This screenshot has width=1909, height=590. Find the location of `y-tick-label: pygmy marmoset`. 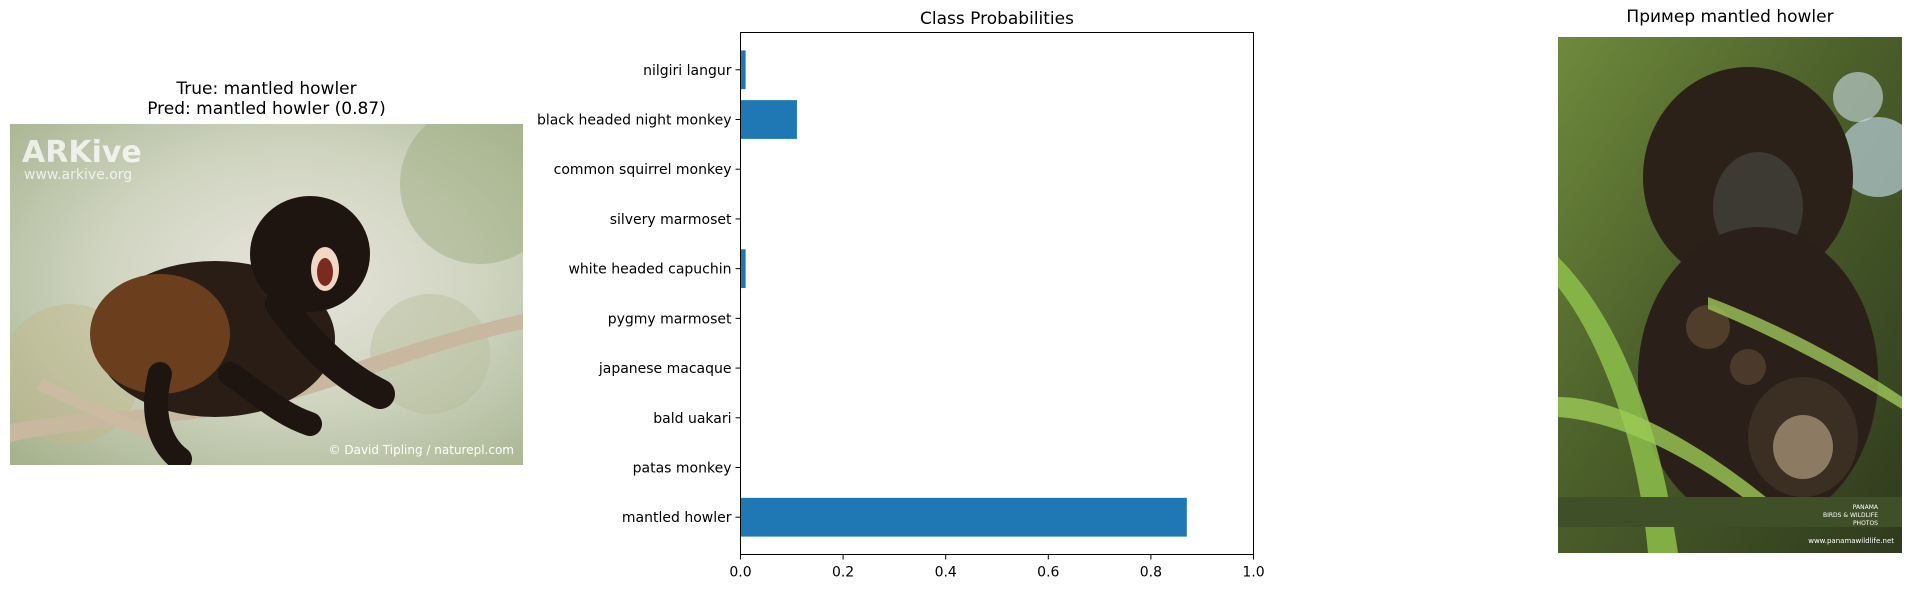

y-tick-label: pygmy marmoset is located at coordinates (670, 319).